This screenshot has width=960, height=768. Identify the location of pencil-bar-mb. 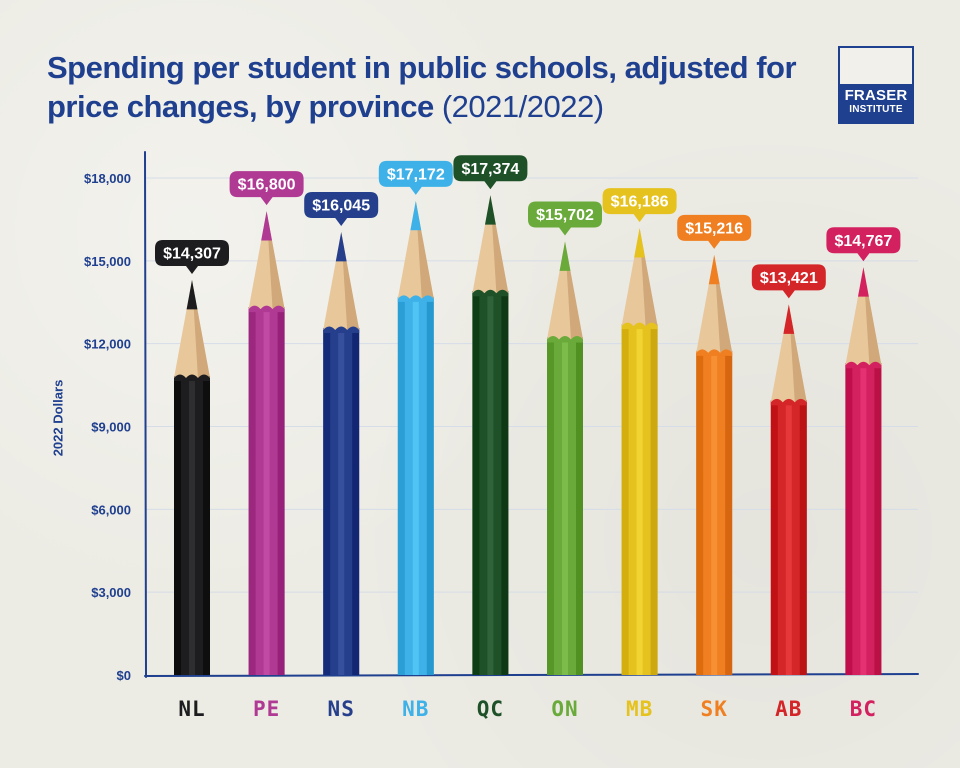
(639, 451).